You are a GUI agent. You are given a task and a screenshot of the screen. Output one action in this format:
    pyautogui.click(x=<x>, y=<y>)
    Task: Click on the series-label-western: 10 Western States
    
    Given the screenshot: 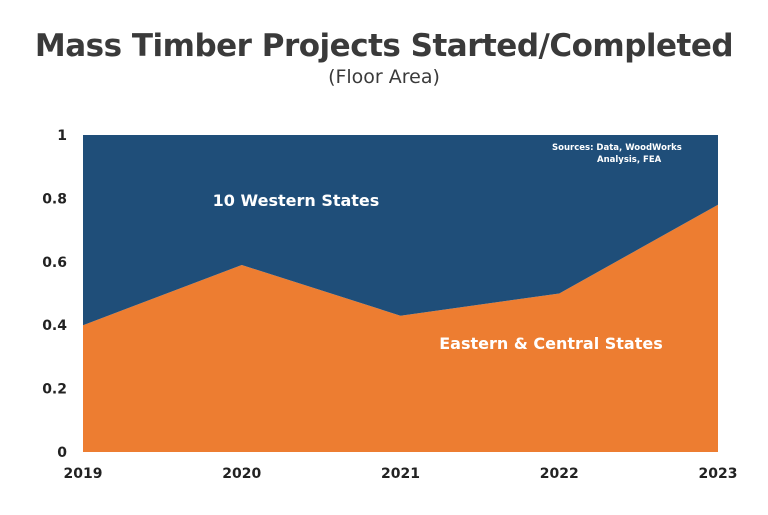 What is the action you would take?
    pyautogui.click(x=296, y=200)
    